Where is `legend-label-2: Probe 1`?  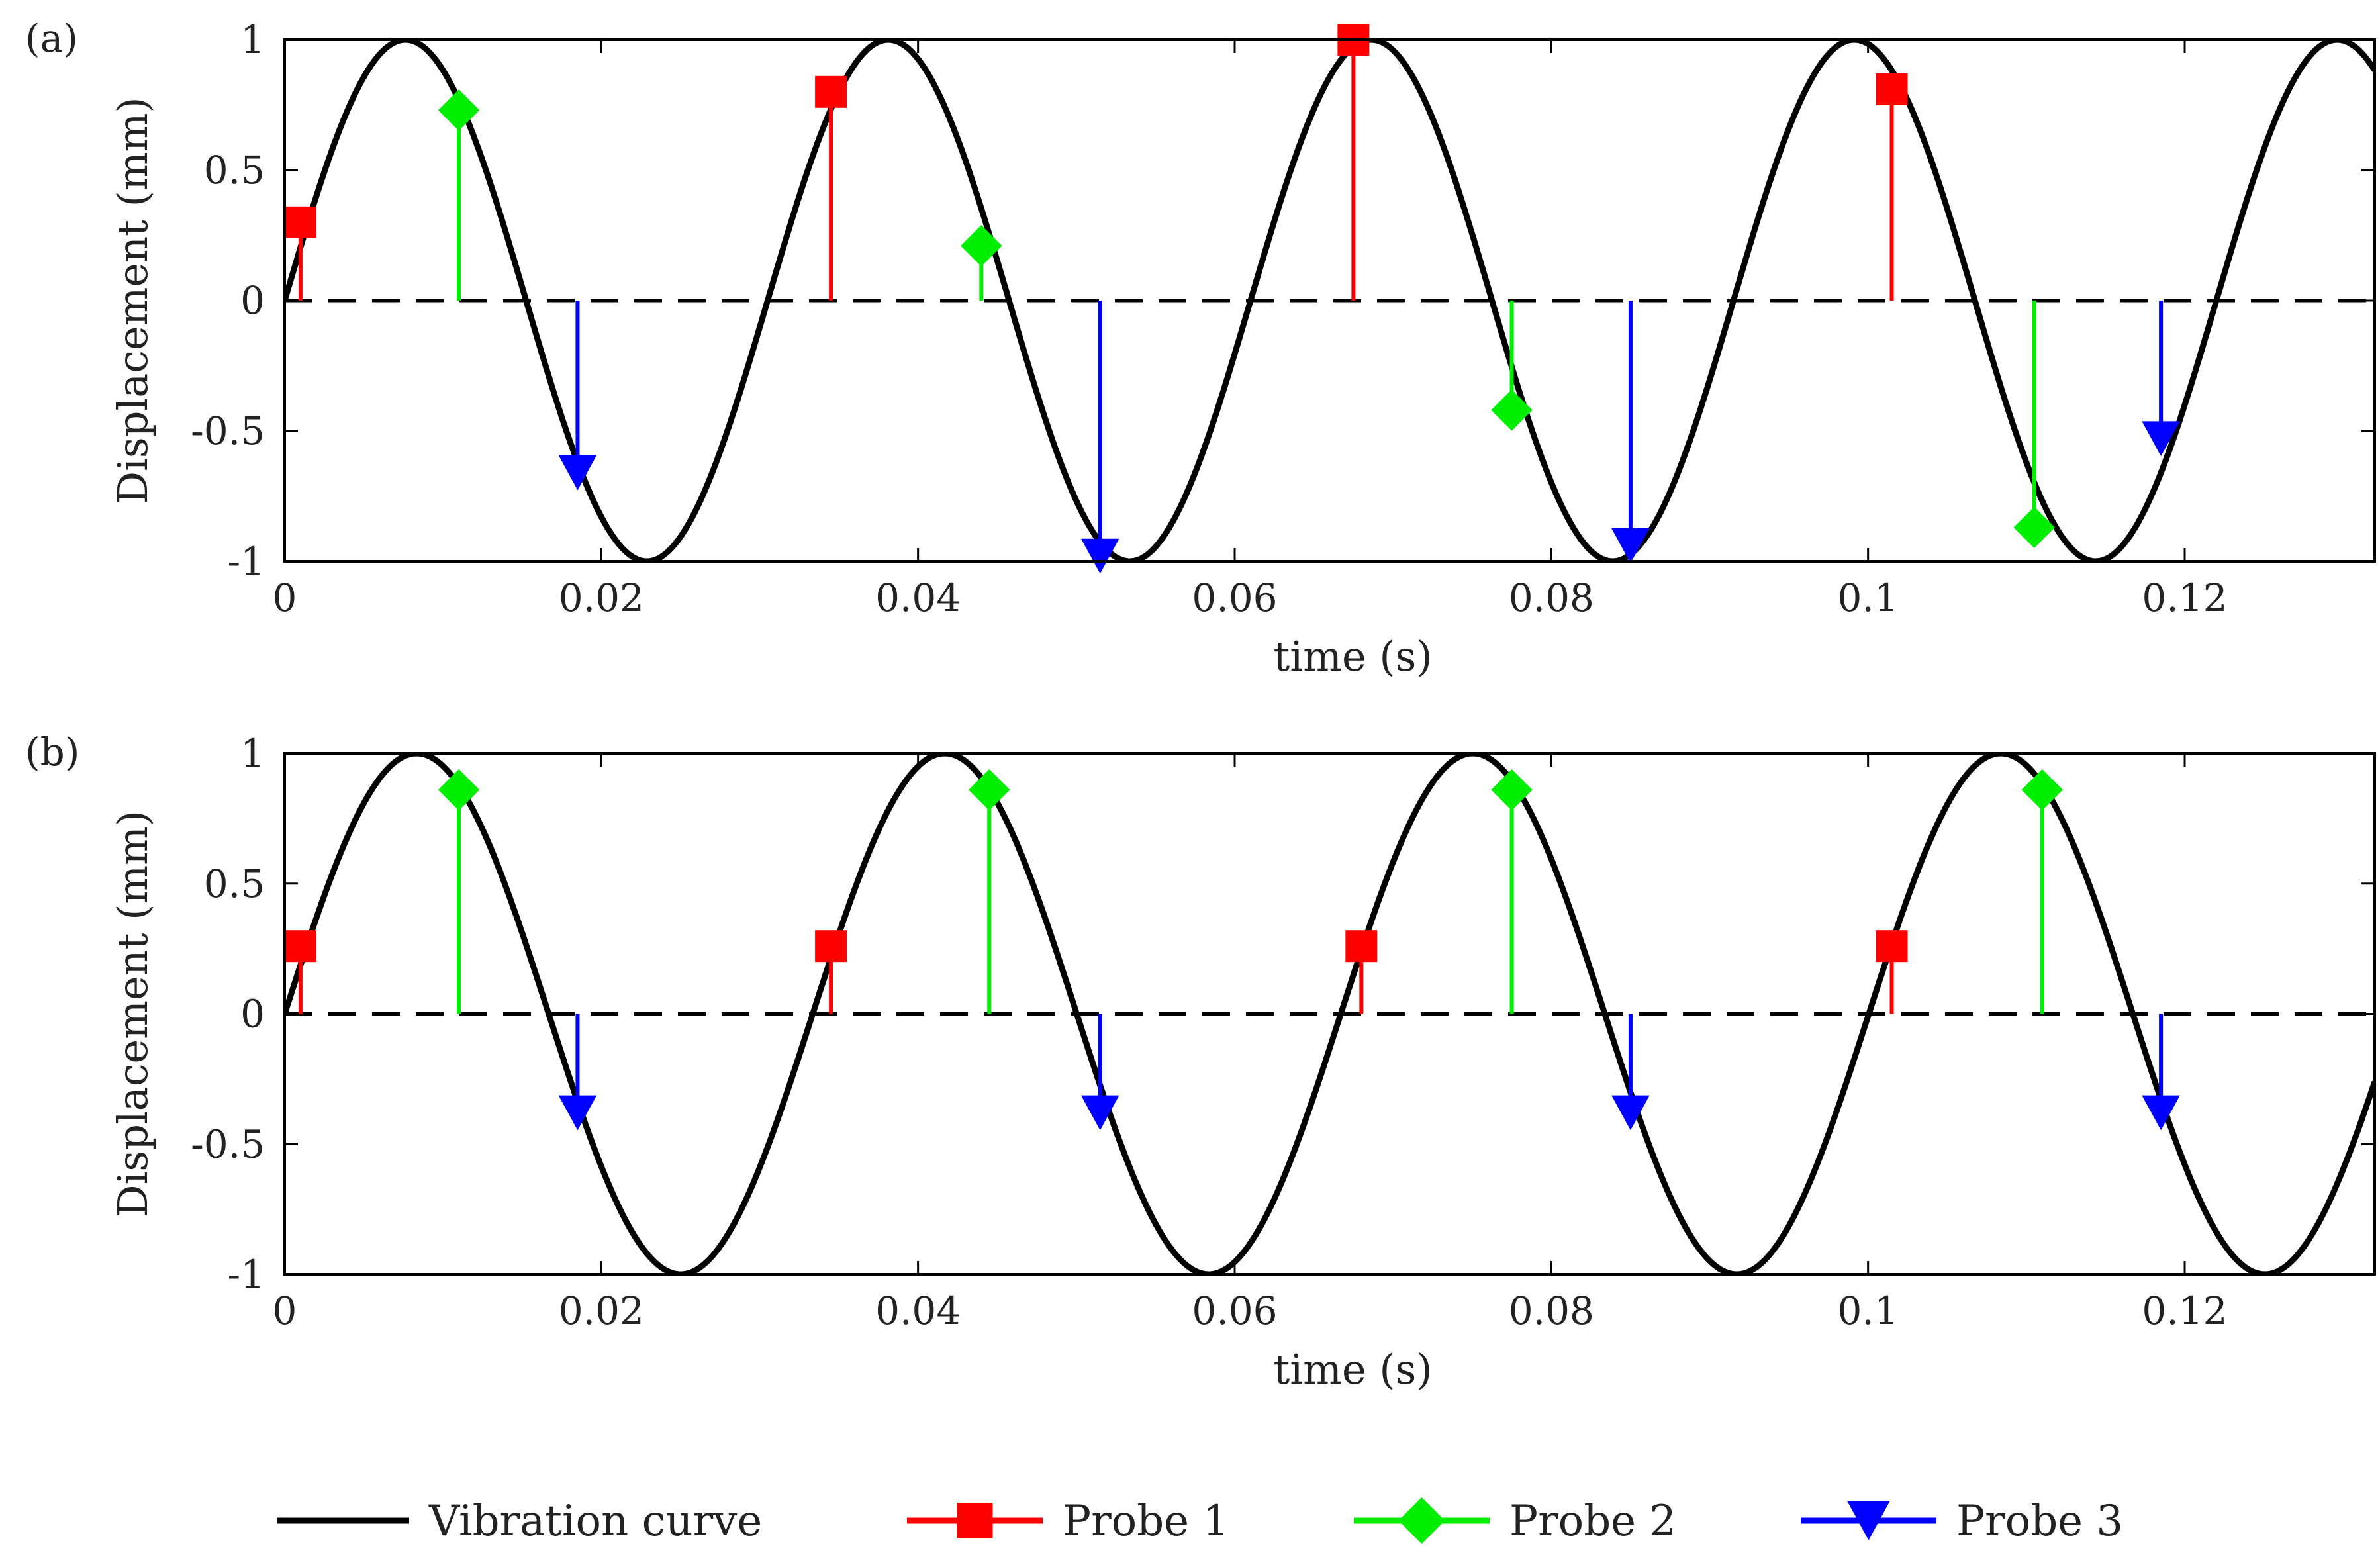
legend-label-2: Probe 1 is located at coordinates (1146, 1521).